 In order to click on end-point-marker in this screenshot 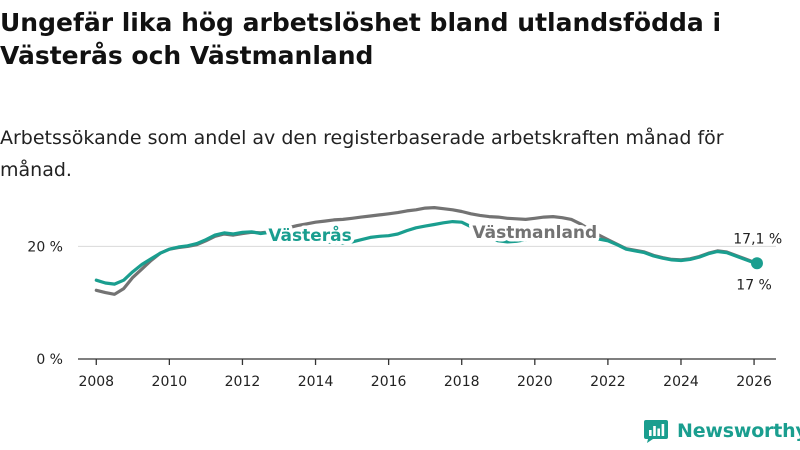, I will do `click(756, 263)`.